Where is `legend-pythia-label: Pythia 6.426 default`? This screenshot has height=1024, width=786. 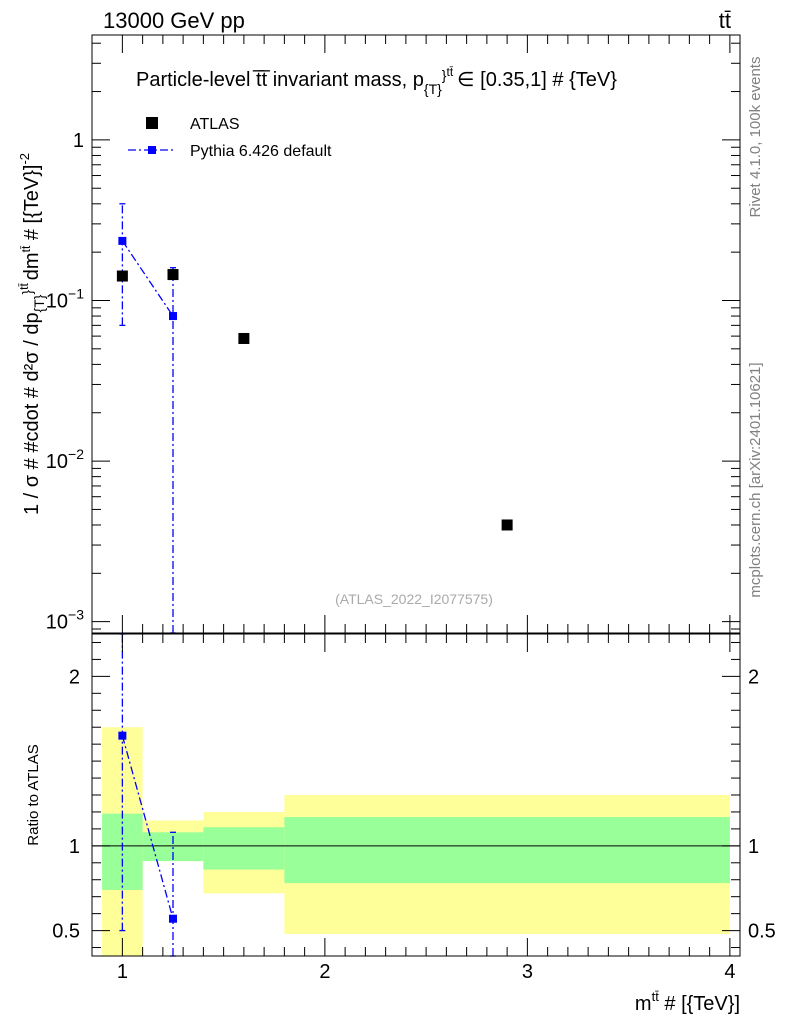
legend-pythia-label: Pythia 6.426 default is located at coordinates (261, 151).